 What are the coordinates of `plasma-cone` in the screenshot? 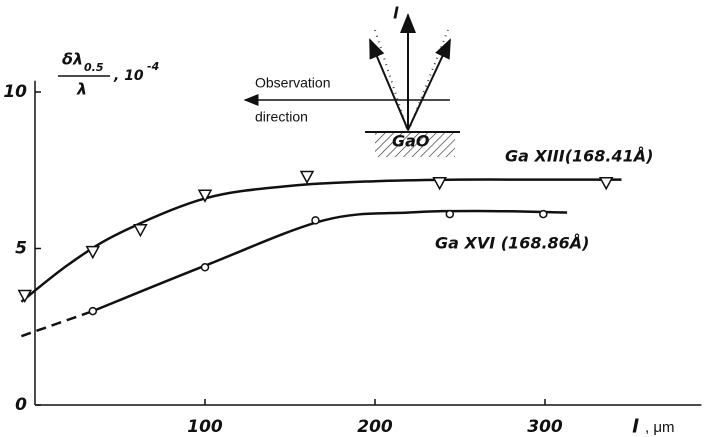 It's located at (411, 82).